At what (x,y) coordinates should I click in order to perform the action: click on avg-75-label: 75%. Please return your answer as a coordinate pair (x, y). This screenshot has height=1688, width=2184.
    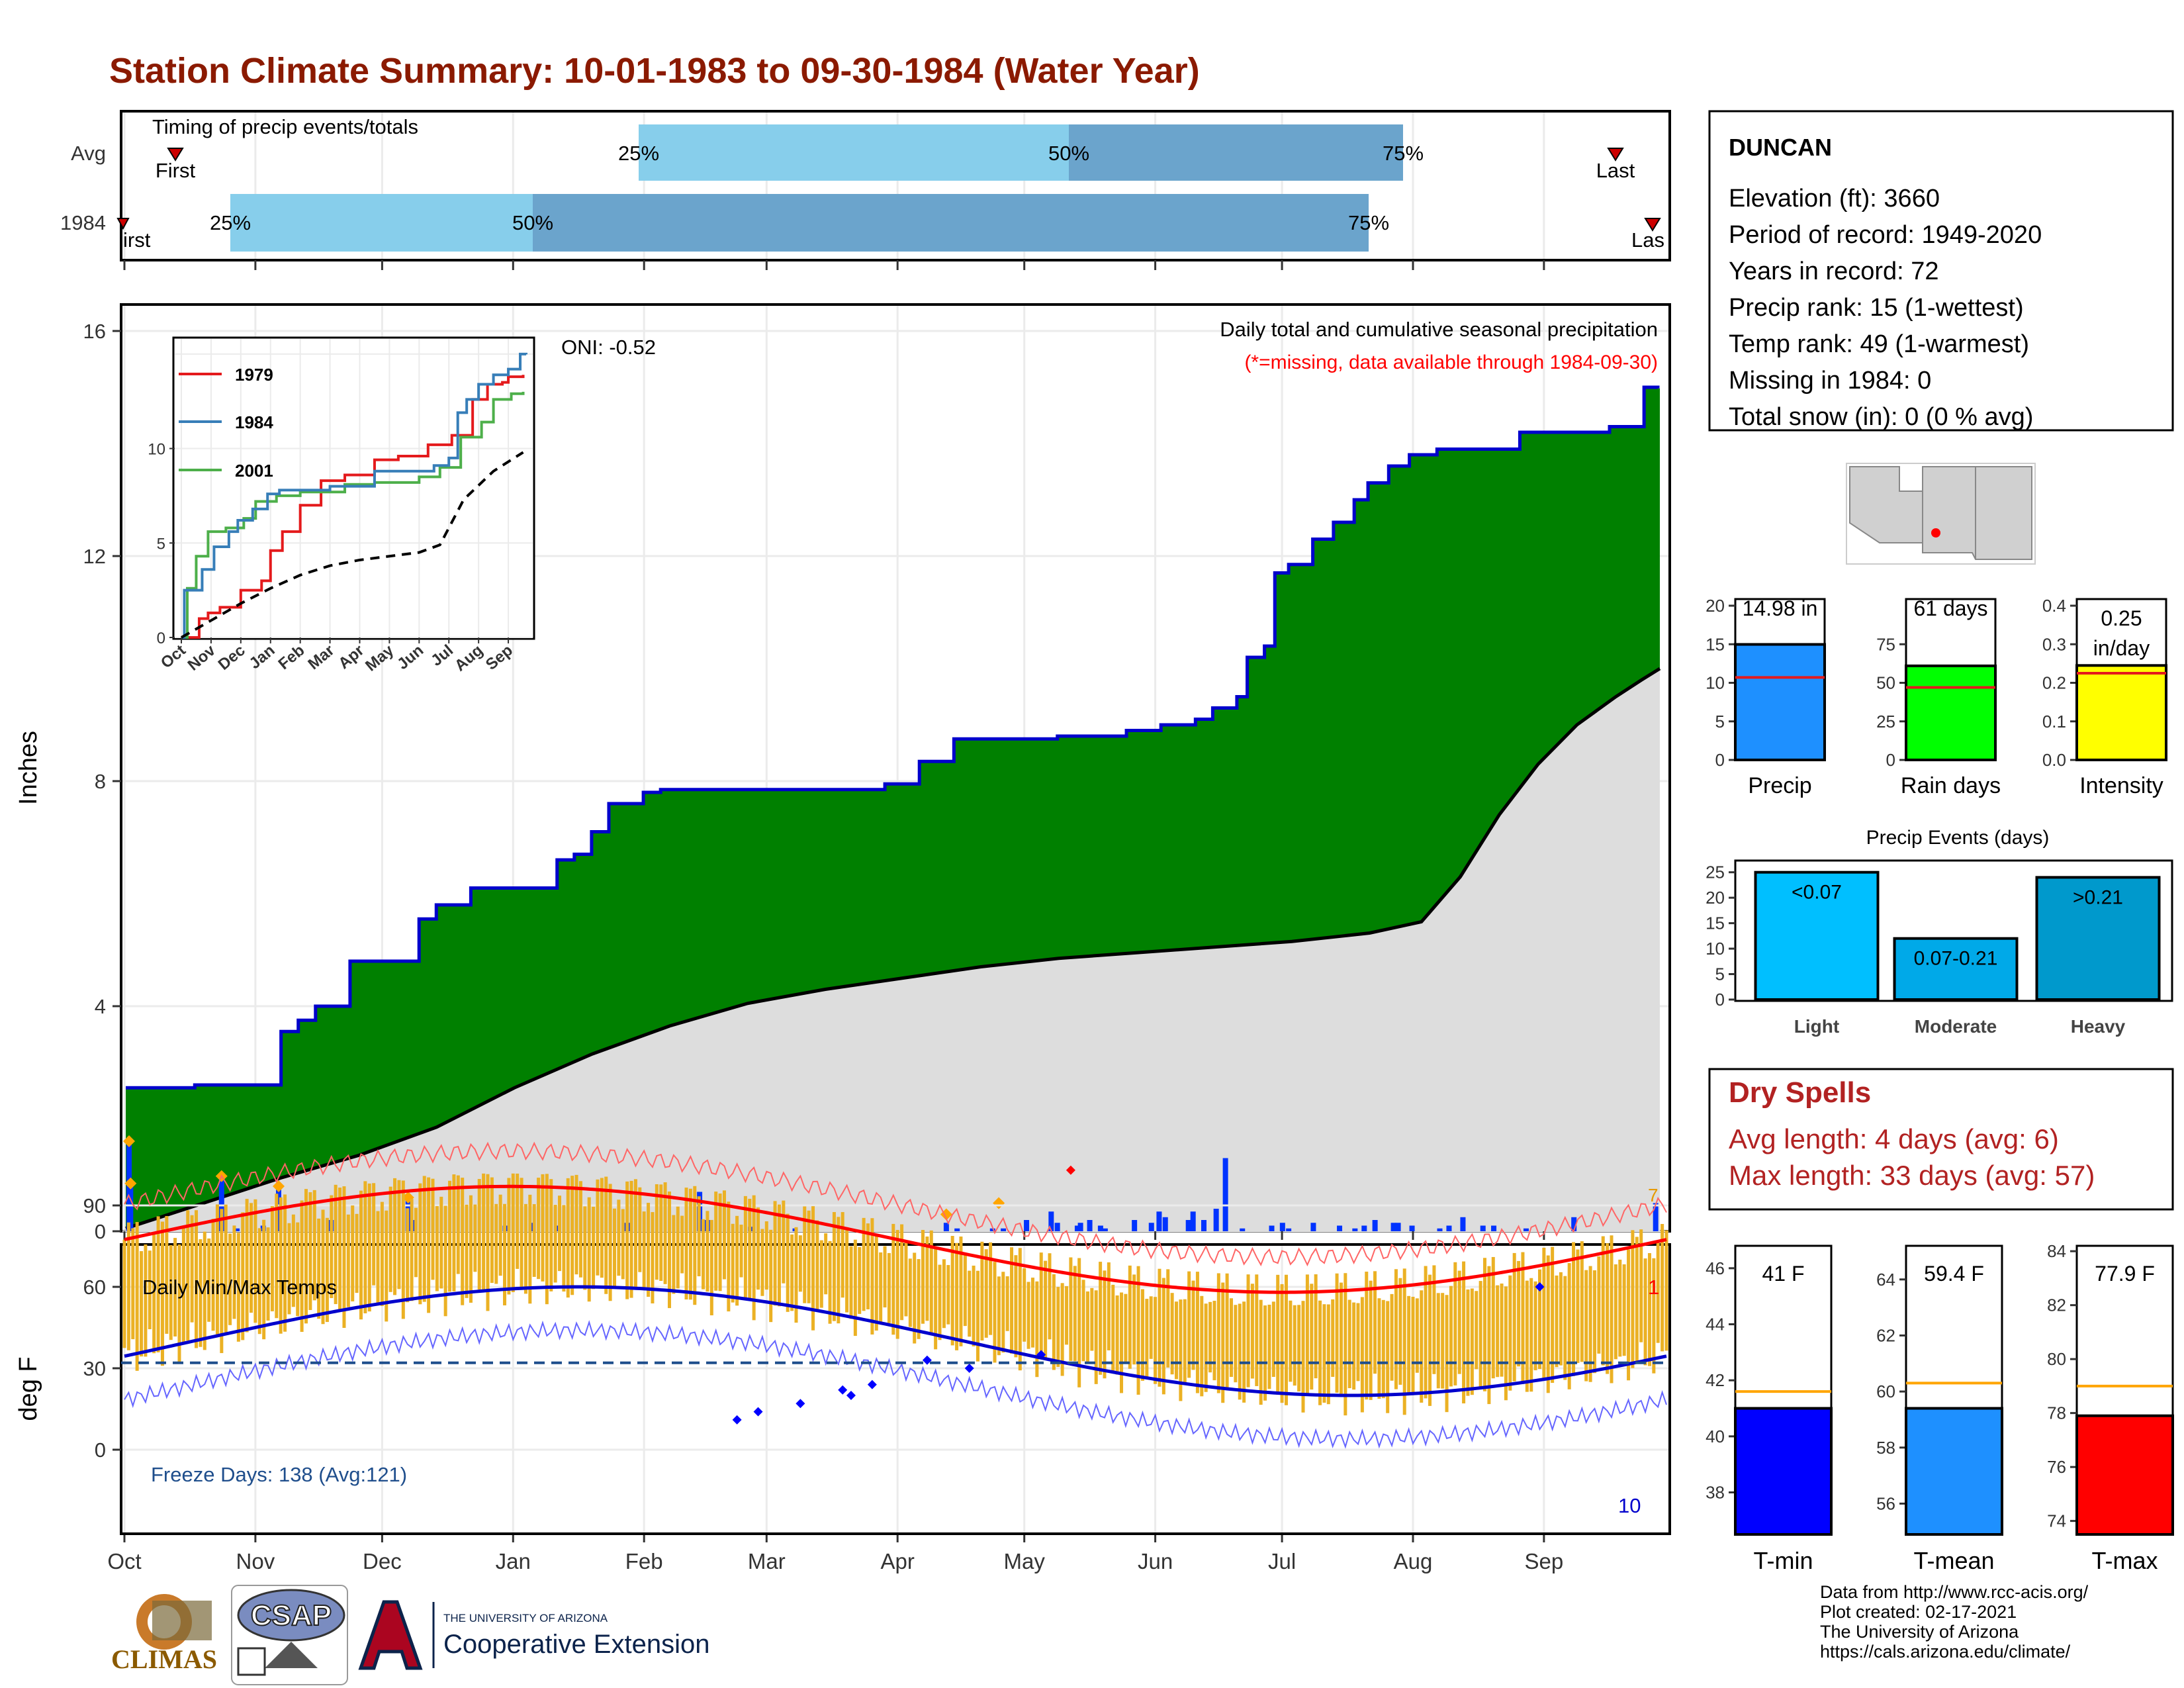
    Looking at the image, I should click on (1403, 153).